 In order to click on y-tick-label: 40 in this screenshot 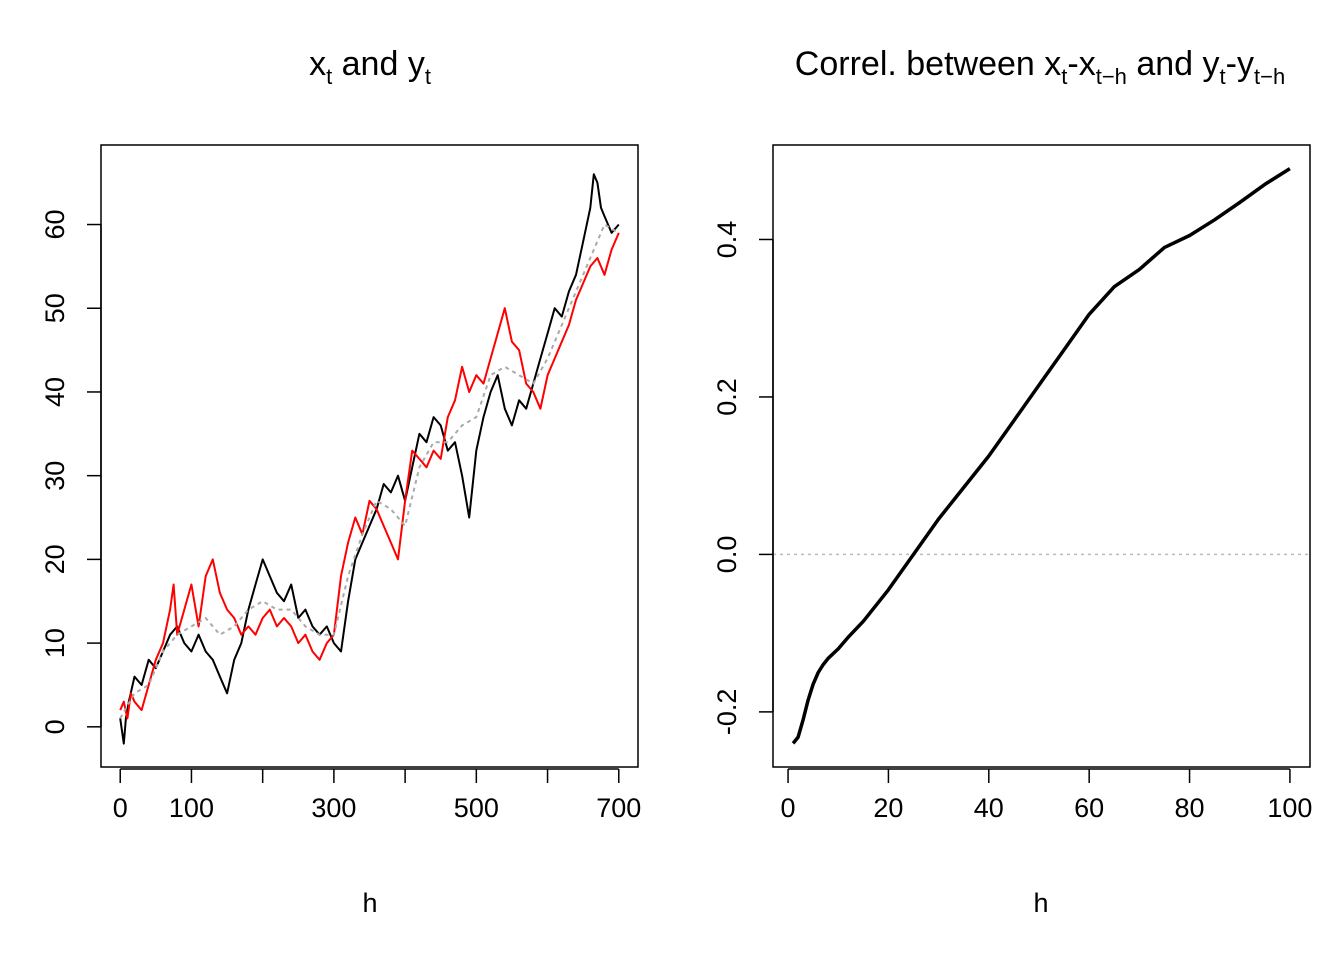, I will do `click(55, 392)`.